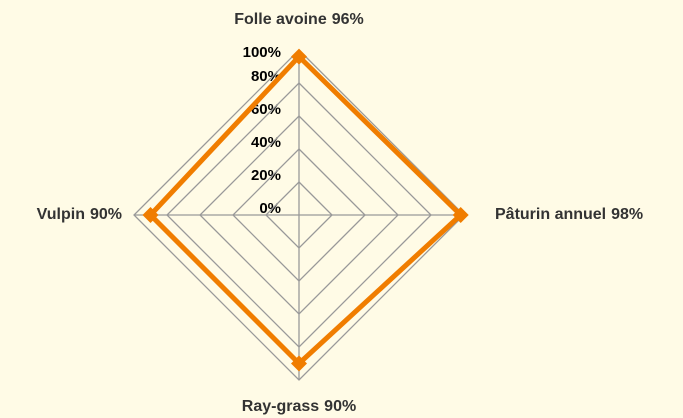 This screenshot has width=683, height=418. I want to click on tick-label: 100%, so click(262, 52).